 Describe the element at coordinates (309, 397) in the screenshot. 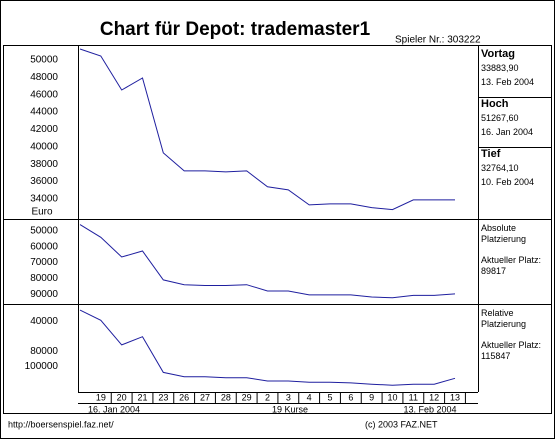

I see `x-tick-label: 4` at that location.